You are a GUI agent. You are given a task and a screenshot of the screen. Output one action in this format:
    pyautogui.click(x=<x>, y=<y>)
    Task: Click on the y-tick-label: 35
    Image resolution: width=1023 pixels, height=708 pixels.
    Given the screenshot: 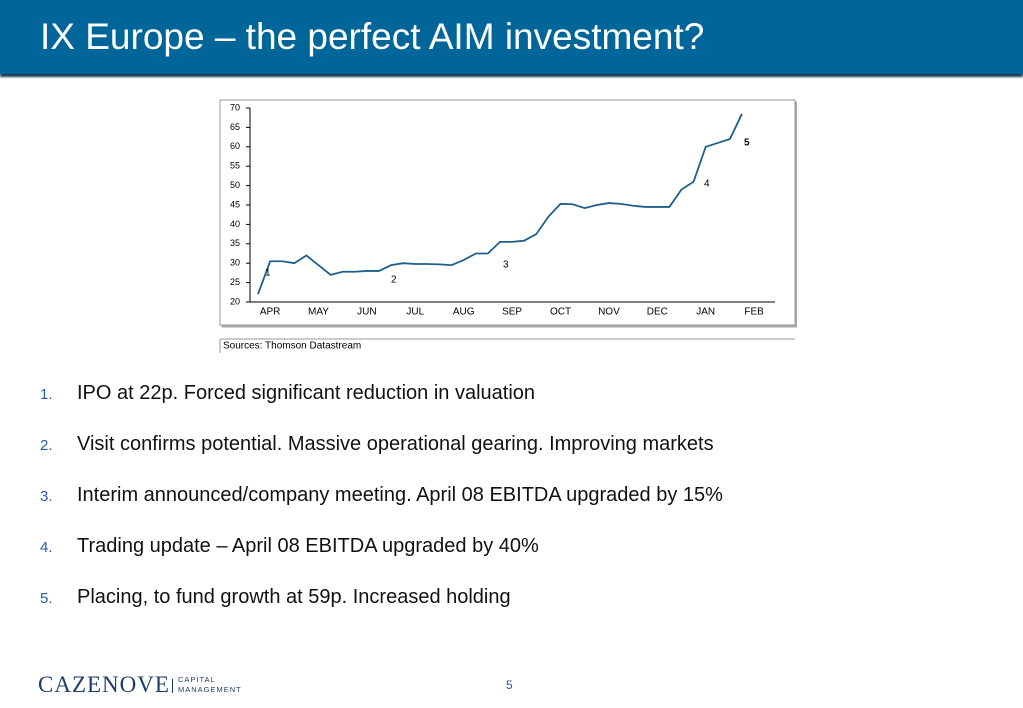 What is the action you would take?
    pyautogui.click(x=235, y=243)
    